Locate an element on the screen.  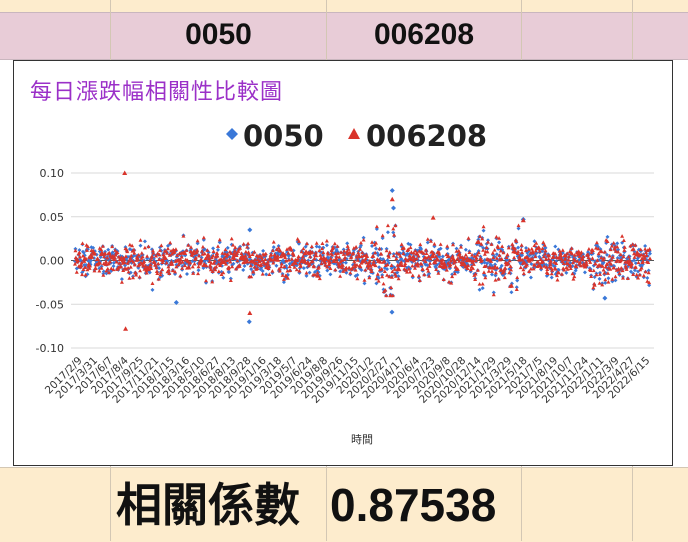
correlation-value-cell: 0.87538 is located at coordinates (413, 505).